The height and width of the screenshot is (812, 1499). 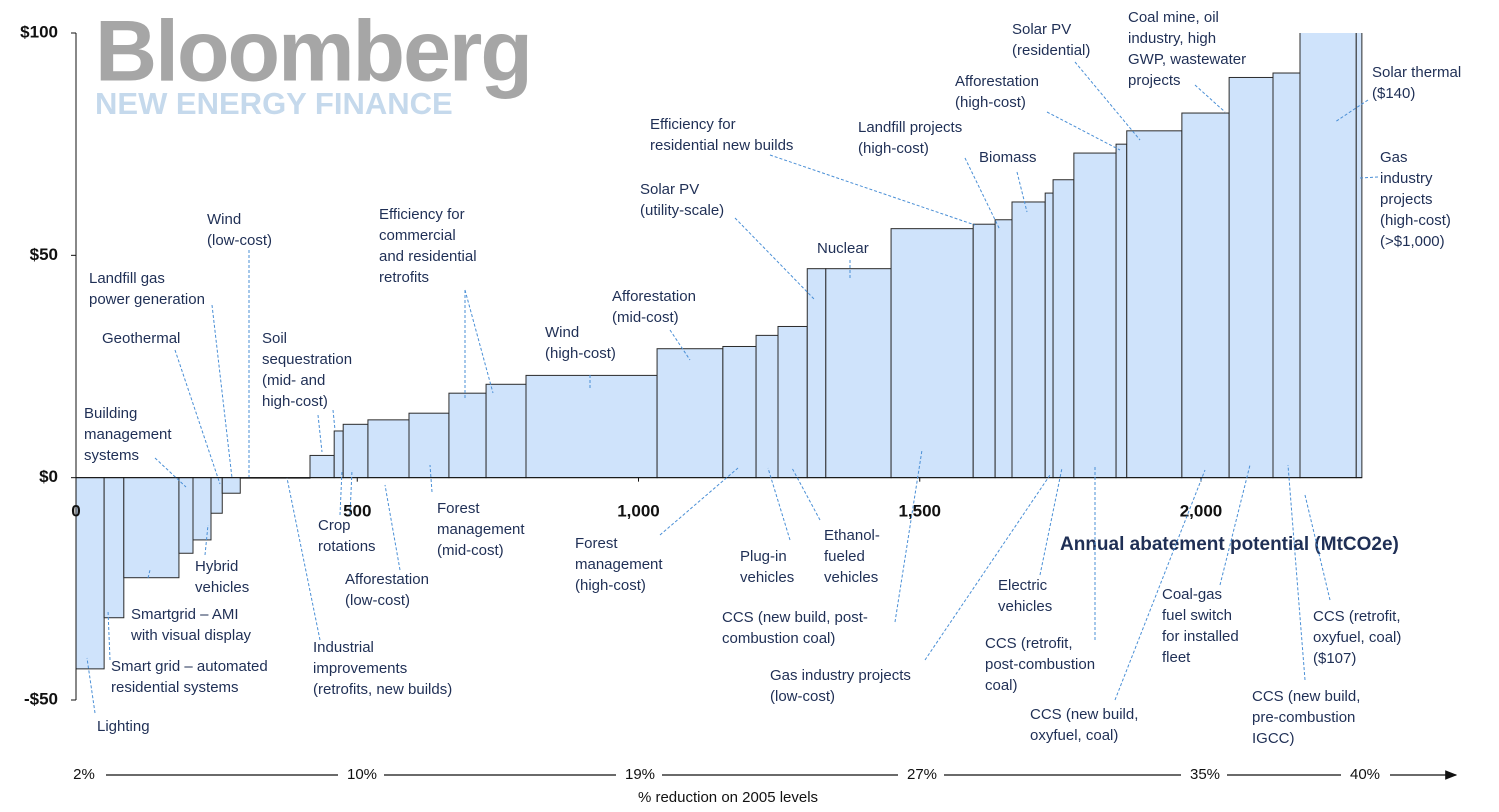 I want to click on annotation: fleet, so click(x=1176, y=657).